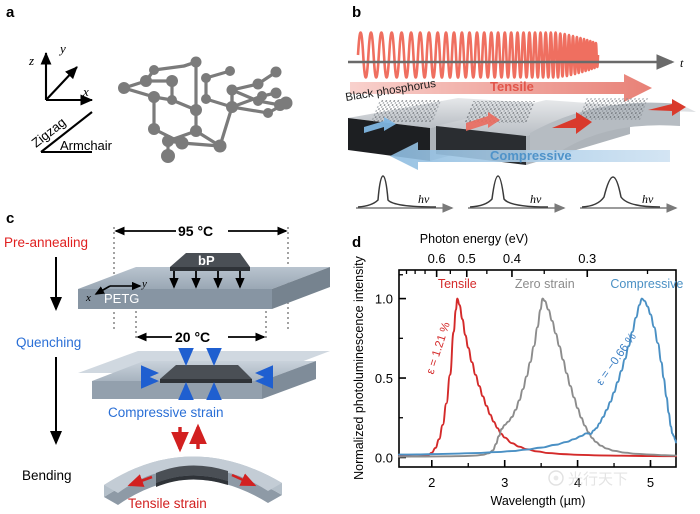 The image size is (700, 514). I want to click on chart-x-ticklabel: 2, so click(431, 482).